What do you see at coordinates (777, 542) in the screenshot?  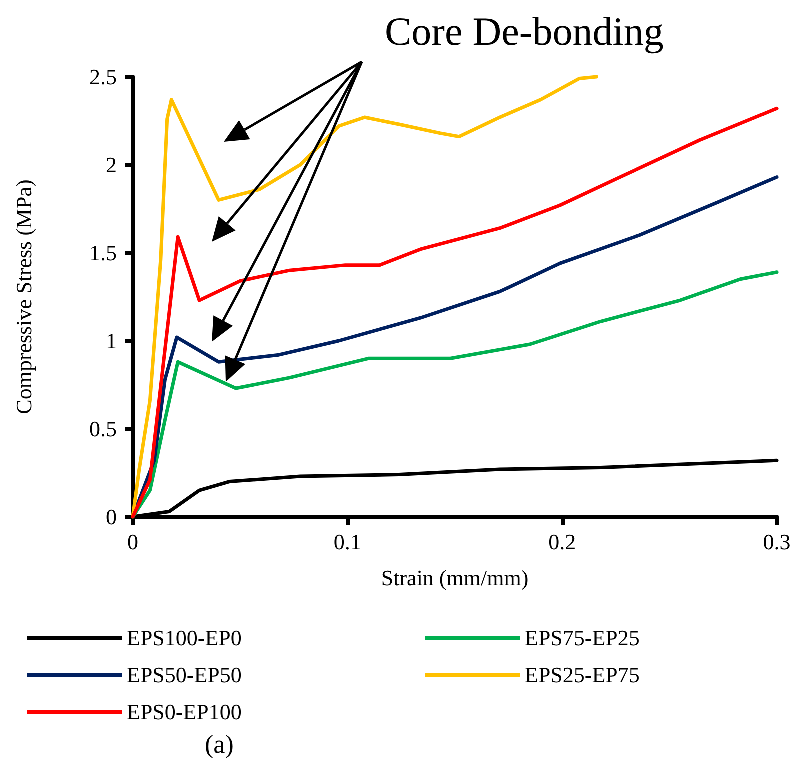 I see `x-tick-label: 0.3` at bounding box center [777, 542].